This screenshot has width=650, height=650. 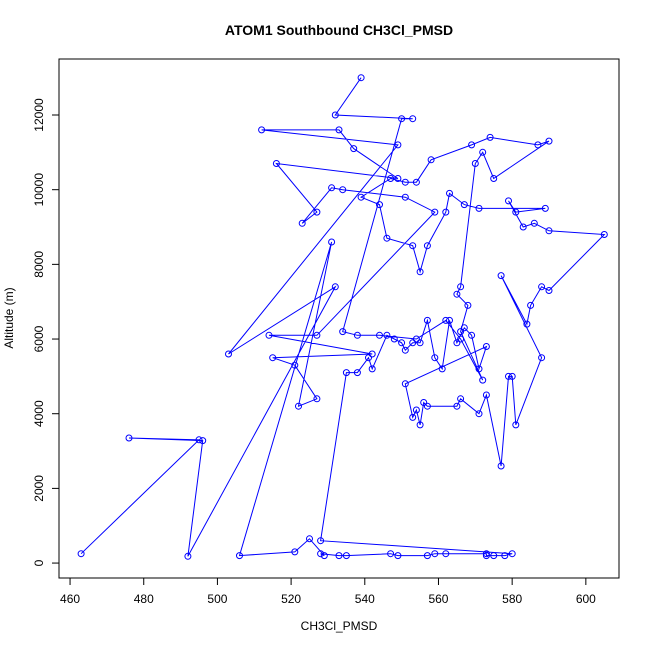 What do you see at coordinates (39, 562) in the screenshot?
I see `y-tick-label: 0` at bounding box center [39, 562].